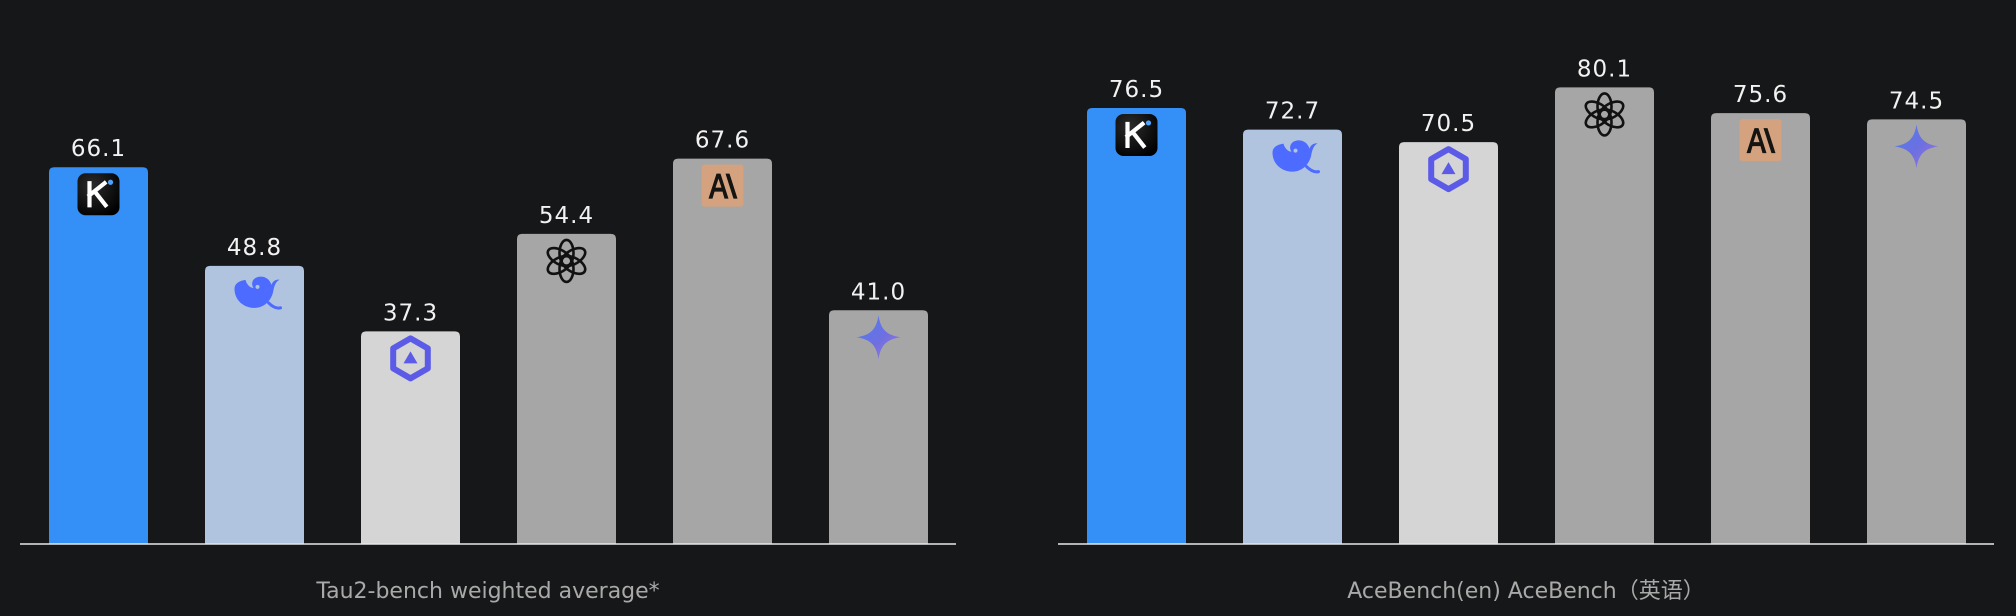 The width and height of the screenshot is (2016, 616). Describe the element at coordinates (722, 141) in the screenshot. I see `data-label: 67.6` at that location.